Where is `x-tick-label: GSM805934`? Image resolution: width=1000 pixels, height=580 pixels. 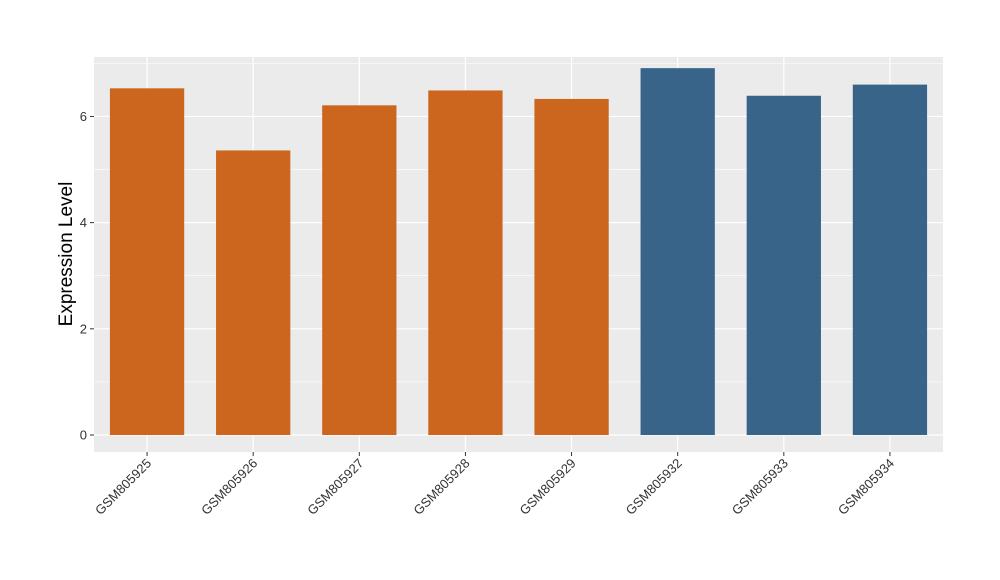 x-tick-label: GSM805934 is located at coordinates (866, 487).